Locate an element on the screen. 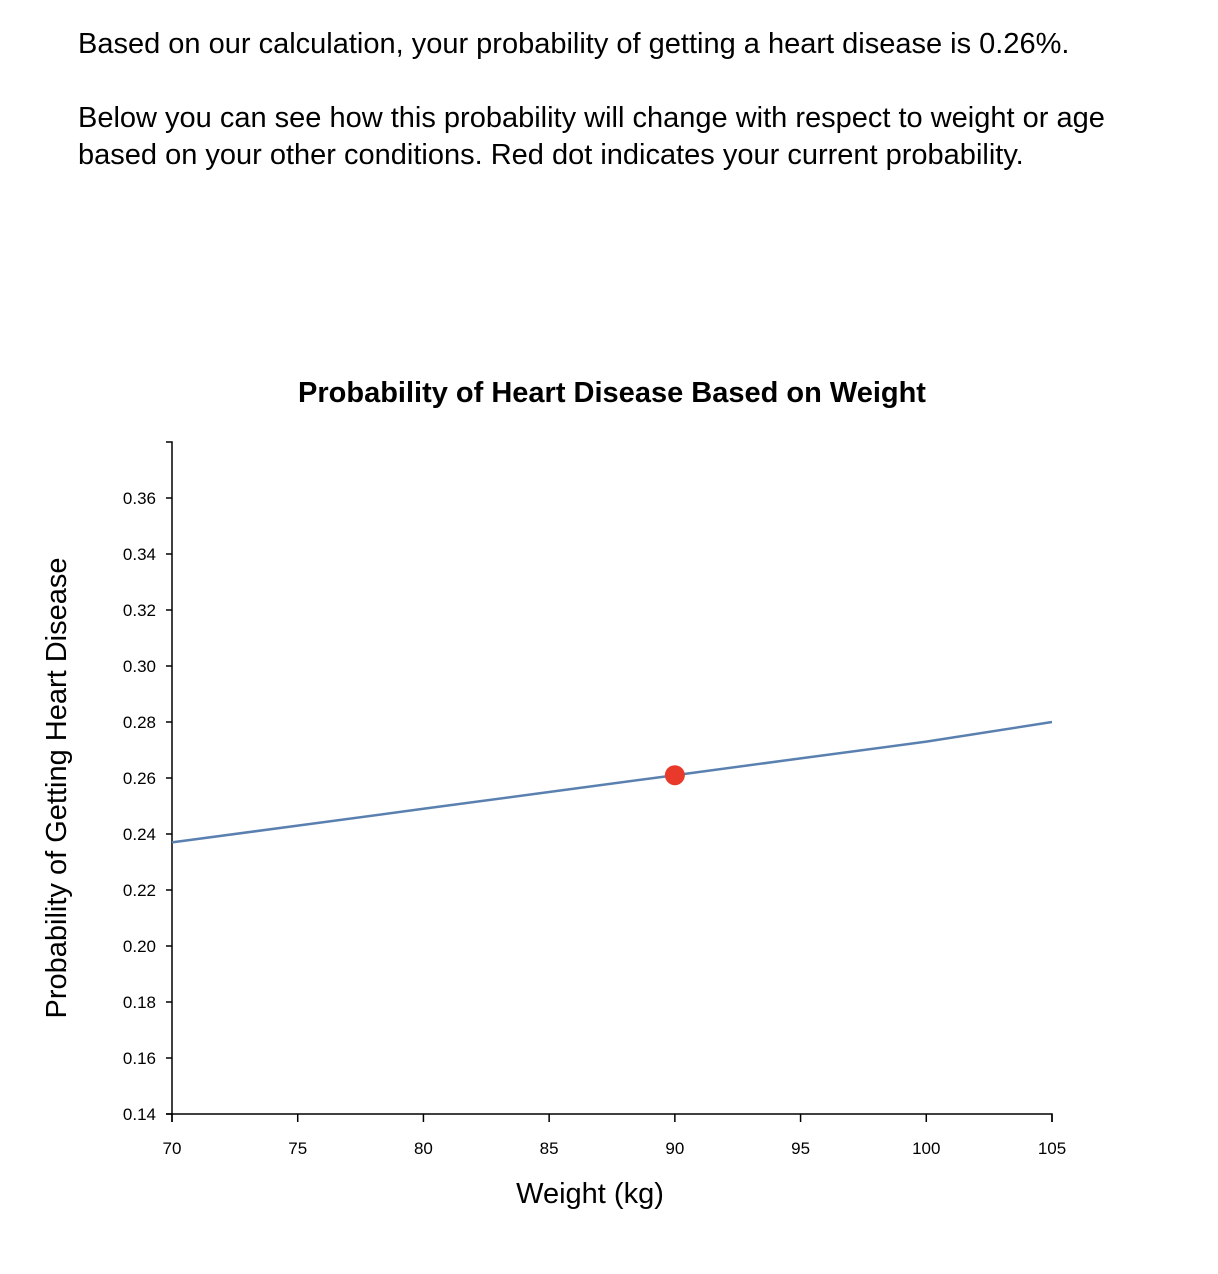 This screenshot has height=1274, width=1218. x-tick-label: 85 is located at coordinates (549, 1148).